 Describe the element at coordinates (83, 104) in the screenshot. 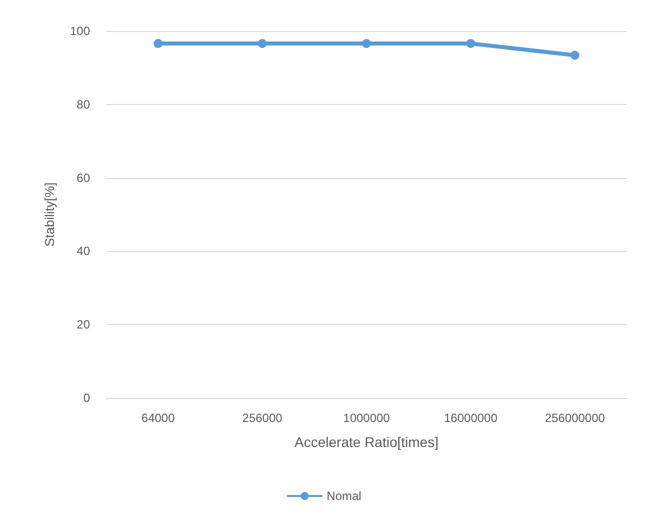

I see `y-tick-label: 80` at that location.